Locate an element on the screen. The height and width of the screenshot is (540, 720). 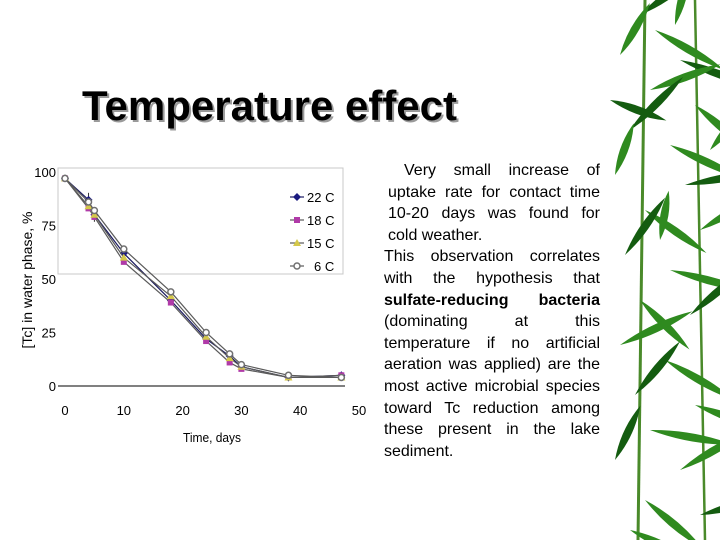
y-axis-label: [Tc] in water phase, % is located at coordinates (27, 280).